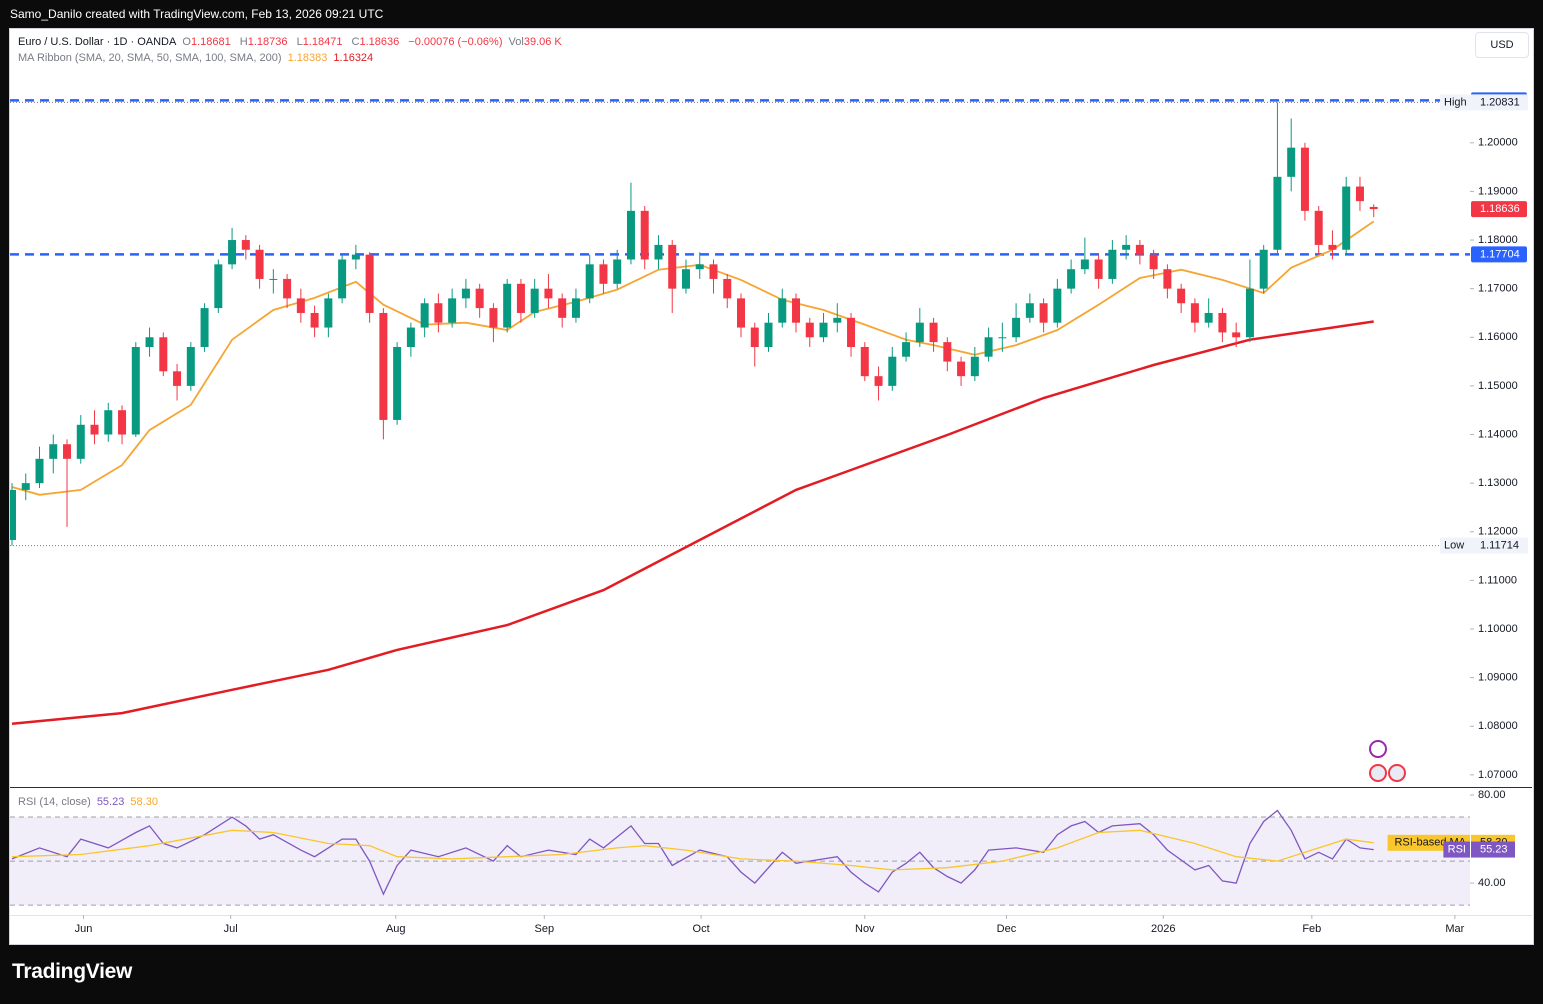 This screenshot has width=1543, height=1004. What do you see at coordinates (1498, 191) in the screenshot?
I see `y-tick-label: 1.19000` at bounding box center [1498, 191].